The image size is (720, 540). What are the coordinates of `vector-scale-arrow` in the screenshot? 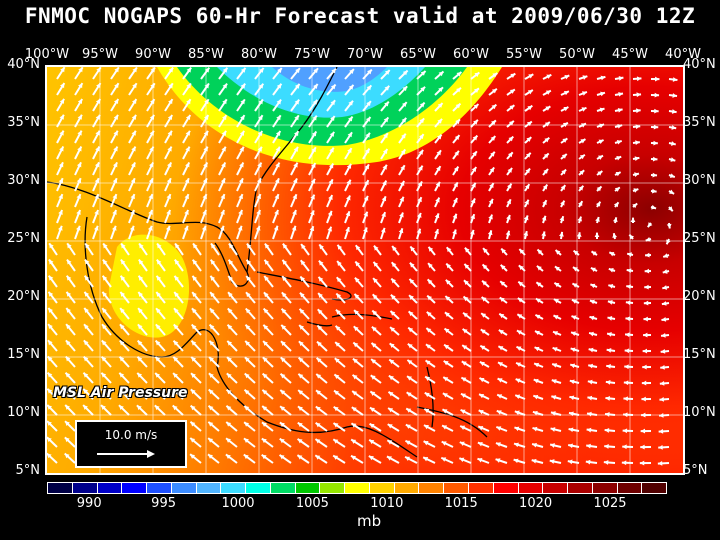 It's located at (126, 454).